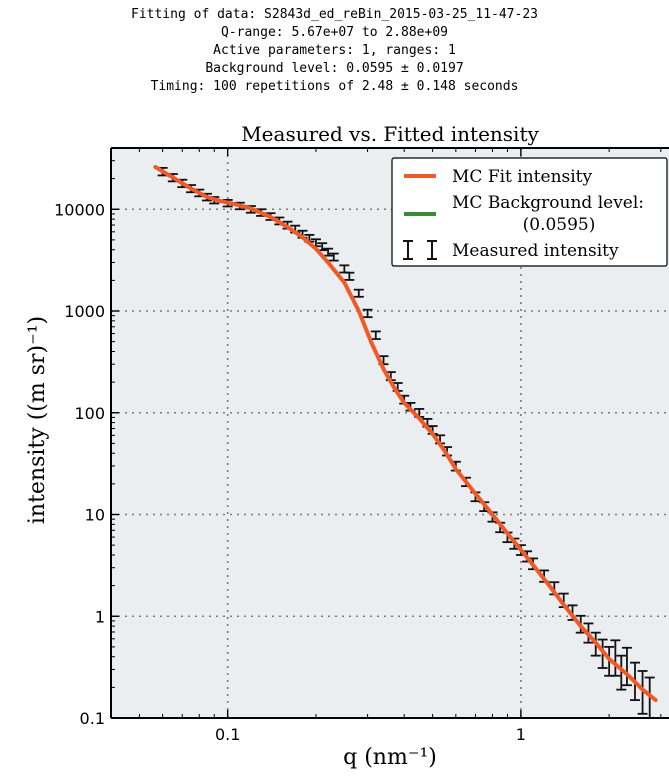 The height and width of the screenshot is (776, 669). Describe the element at coordinates (79, 209) in the screenshot. I see `y-tick-label: 10000` at that location.